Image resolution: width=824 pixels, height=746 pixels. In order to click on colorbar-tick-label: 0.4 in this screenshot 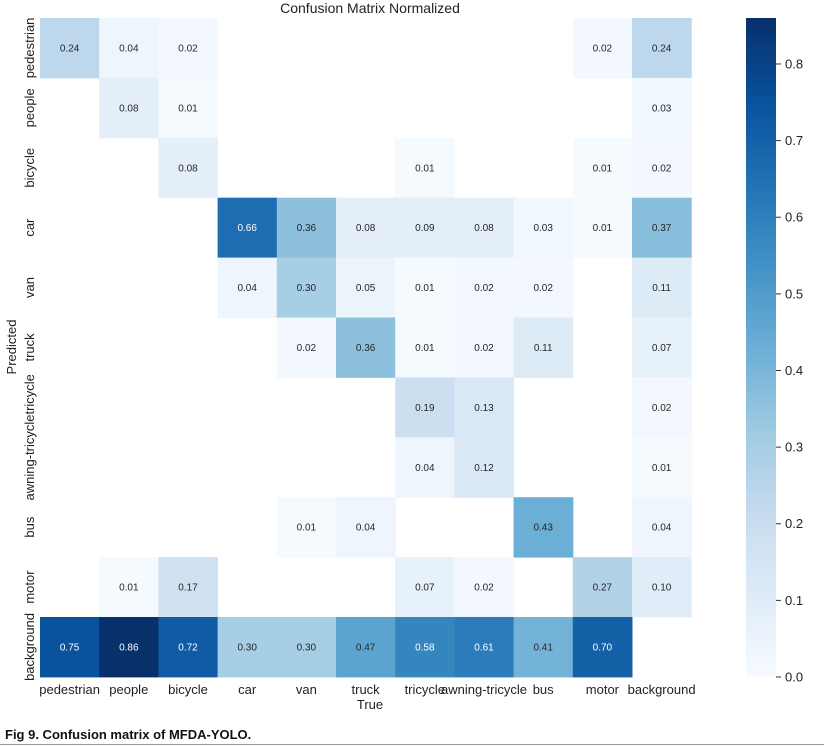, I will do `click(794, 370)`.